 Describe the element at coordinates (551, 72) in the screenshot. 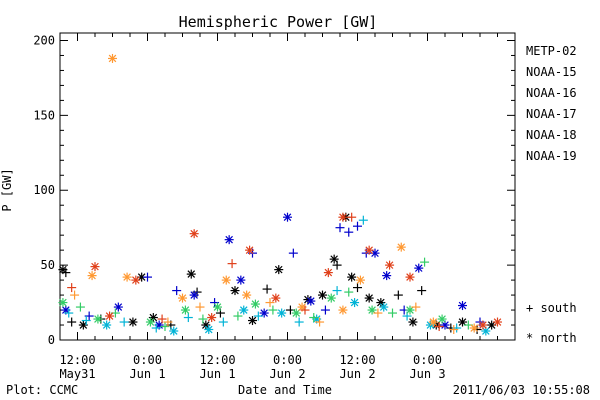

I see `legend-item-noaa-15: NOAA-15` at that location.